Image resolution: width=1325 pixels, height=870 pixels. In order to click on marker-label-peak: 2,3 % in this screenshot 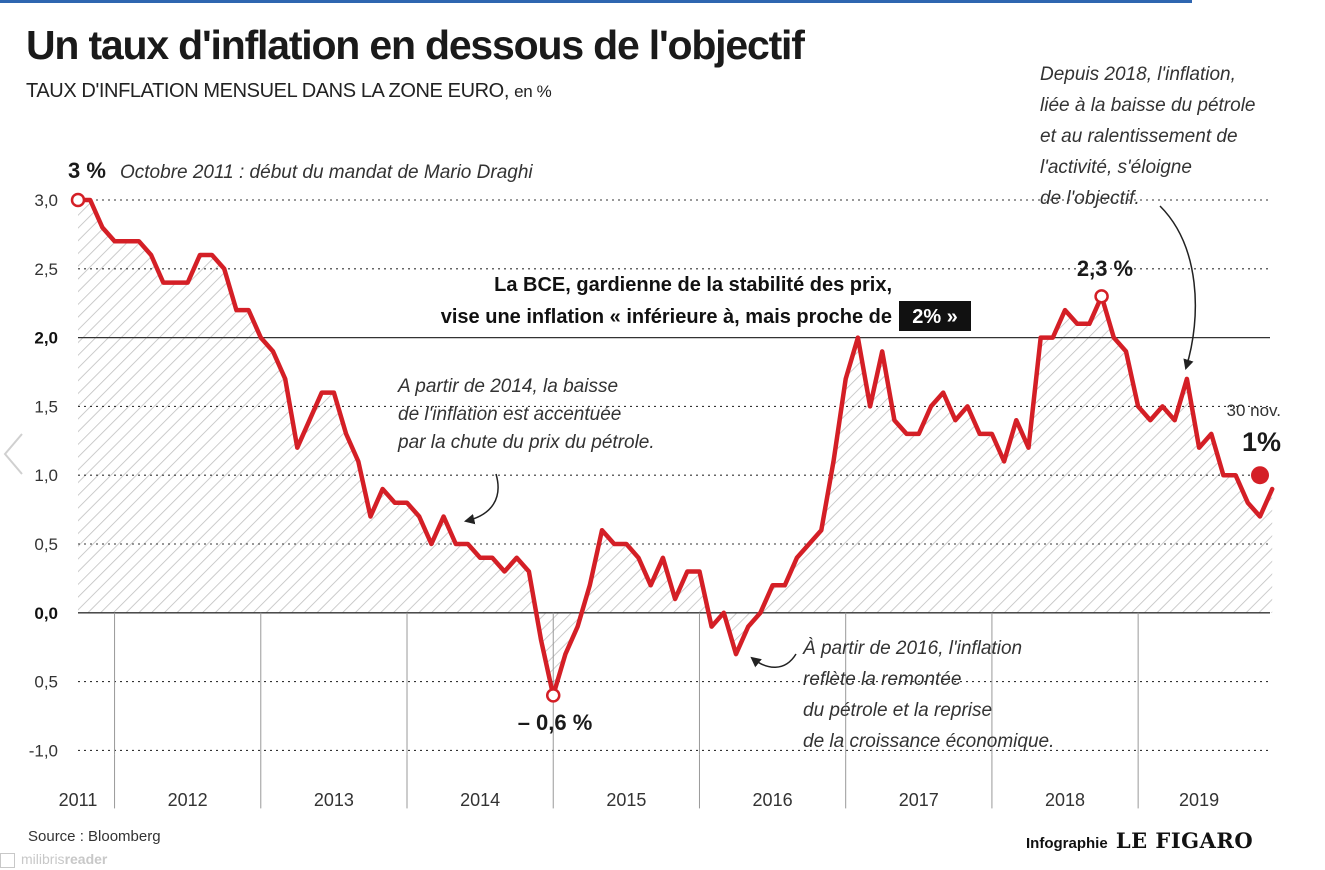, I will do `click(1105, 268)`.